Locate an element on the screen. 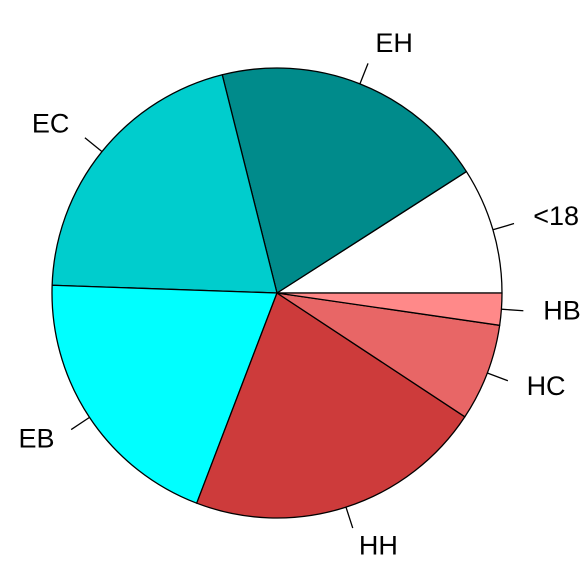 The width and height of the screenshot is (587, 575). leader-line-eh is located at coordinates (364, 74).